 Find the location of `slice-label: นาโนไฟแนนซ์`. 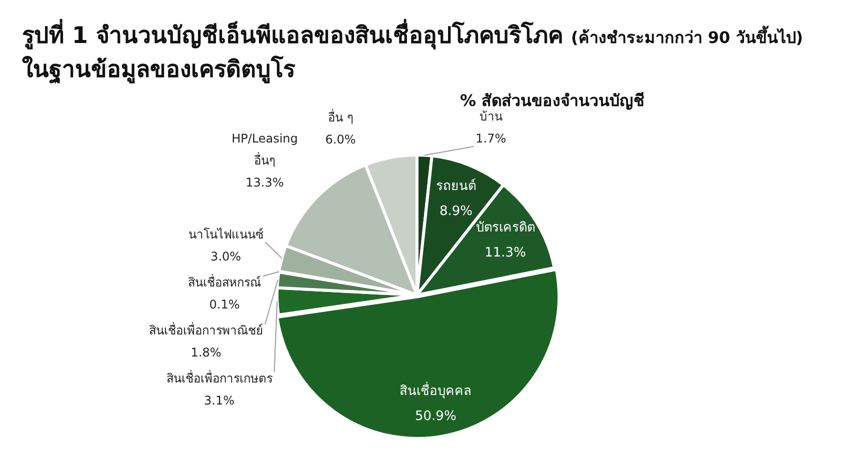

slice-label: นาโนไฟแนนซ์ is located at coordinates (226, 234).